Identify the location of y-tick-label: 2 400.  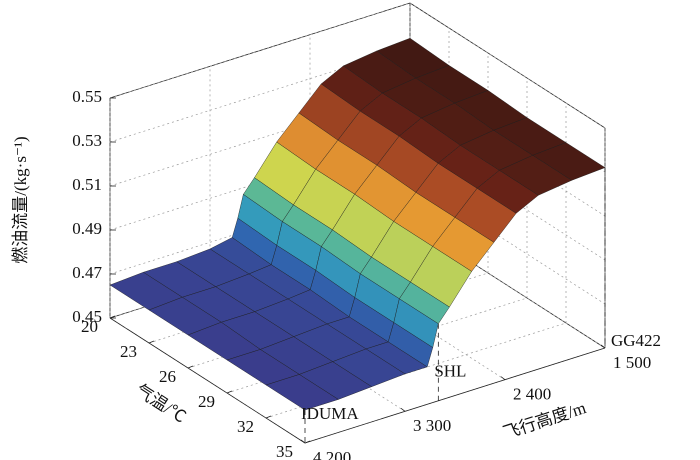
(532, 394).